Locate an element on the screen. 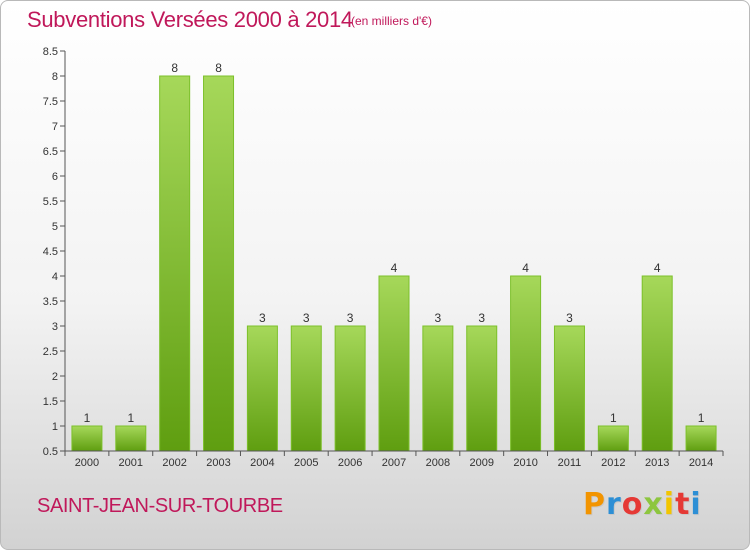  chart-subtitle: (en milliers d'€) is located at coordinates (391, 21).